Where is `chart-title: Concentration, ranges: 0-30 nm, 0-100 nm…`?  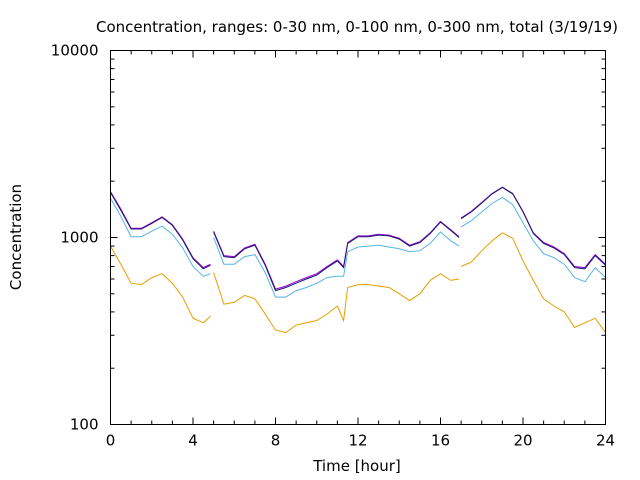 chart-title: Concentration, ranges: 0-30 nm, 0-100 nm… is located at coordinates (357, 27).